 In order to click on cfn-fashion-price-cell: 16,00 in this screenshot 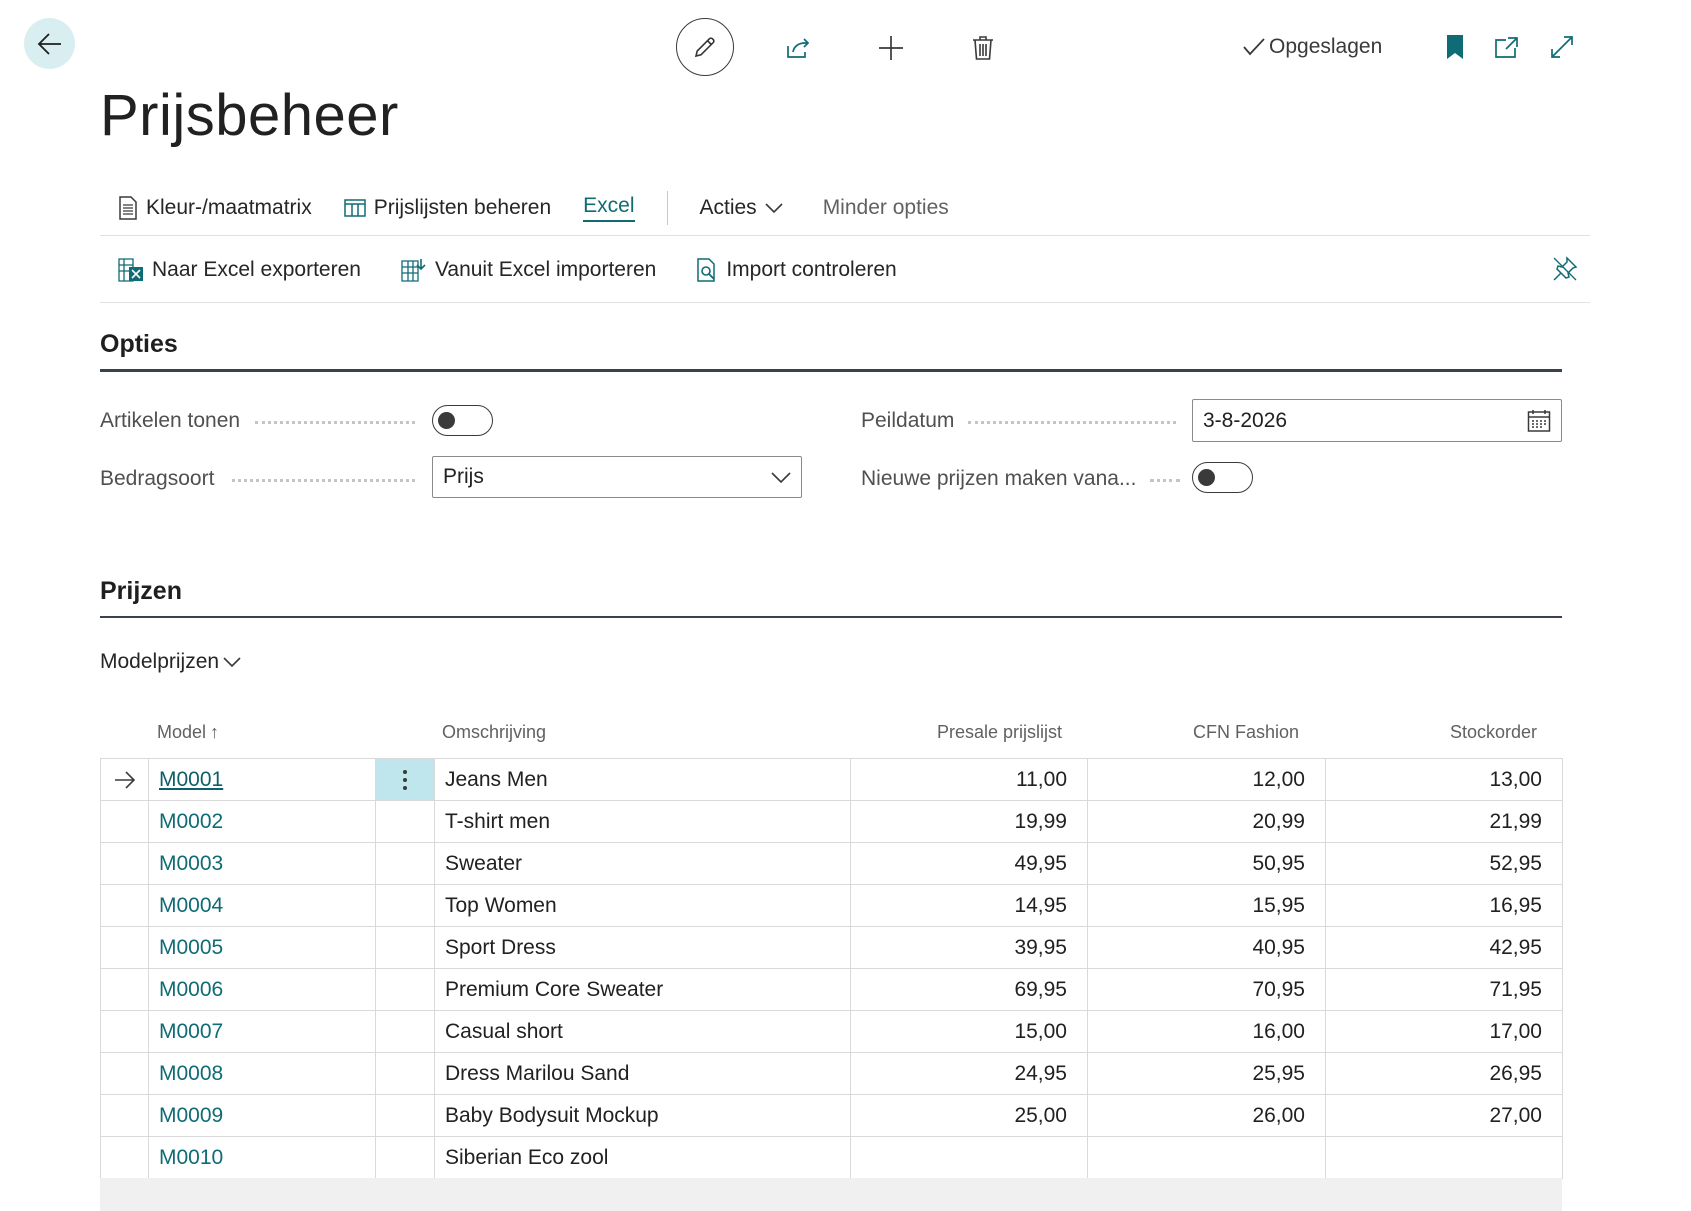, I will do `click(1206, 1031)`.